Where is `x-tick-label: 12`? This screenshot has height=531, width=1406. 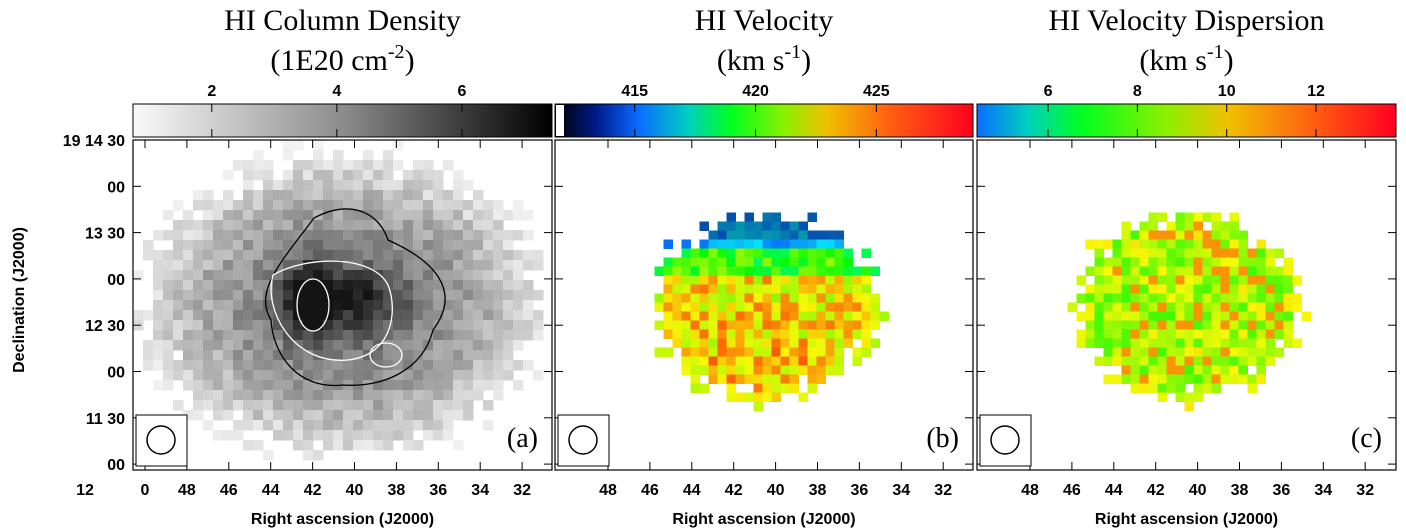
x-tick-label: 12 is located at coordinates (85, 490).